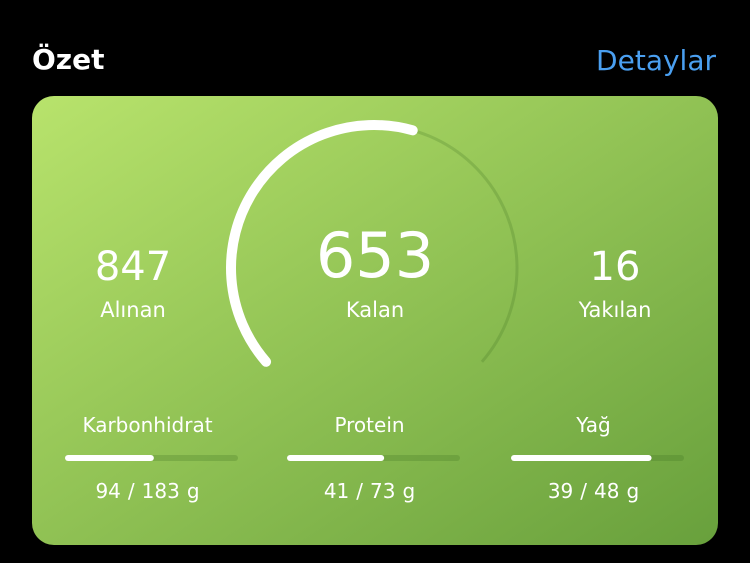 This screenshot has height=563, width=750. Describe the element at coordinates (375, 255) in the screenshot. I see `remaining-value: 653` at that location.